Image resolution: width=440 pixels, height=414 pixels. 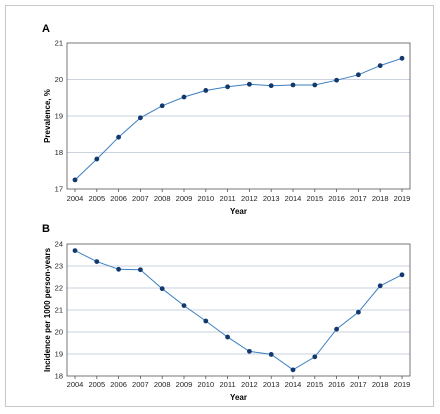 I want to click on panel-b-x-tick-label: 2014, so click(x=293, y=384).